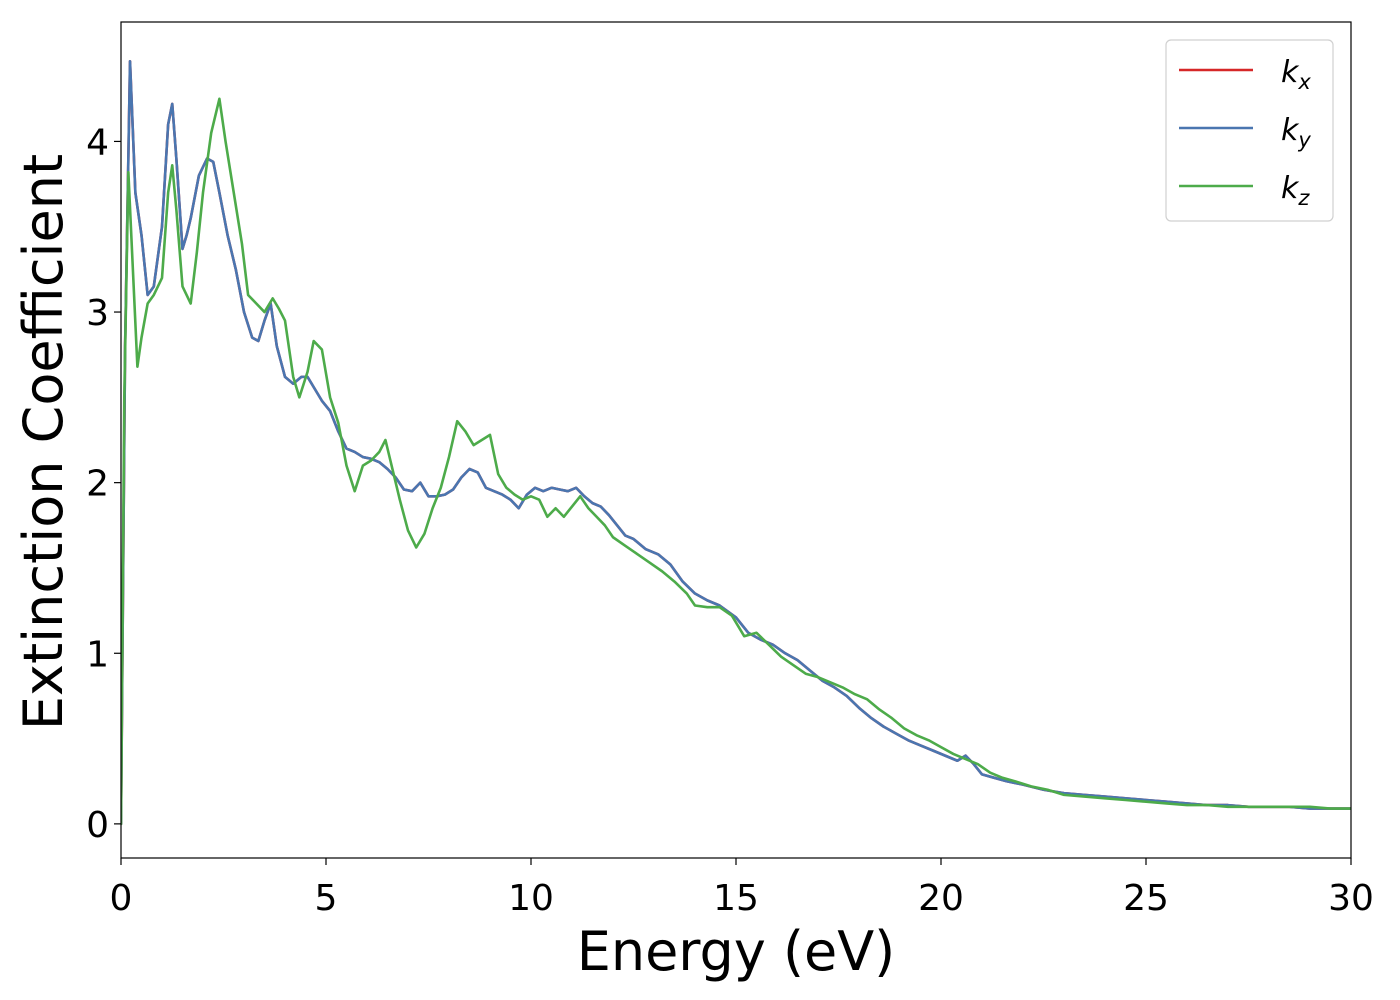  Describe the element at coordinates (97, 313) in the screenshot. I see `y-tick-label: 3` at that location.